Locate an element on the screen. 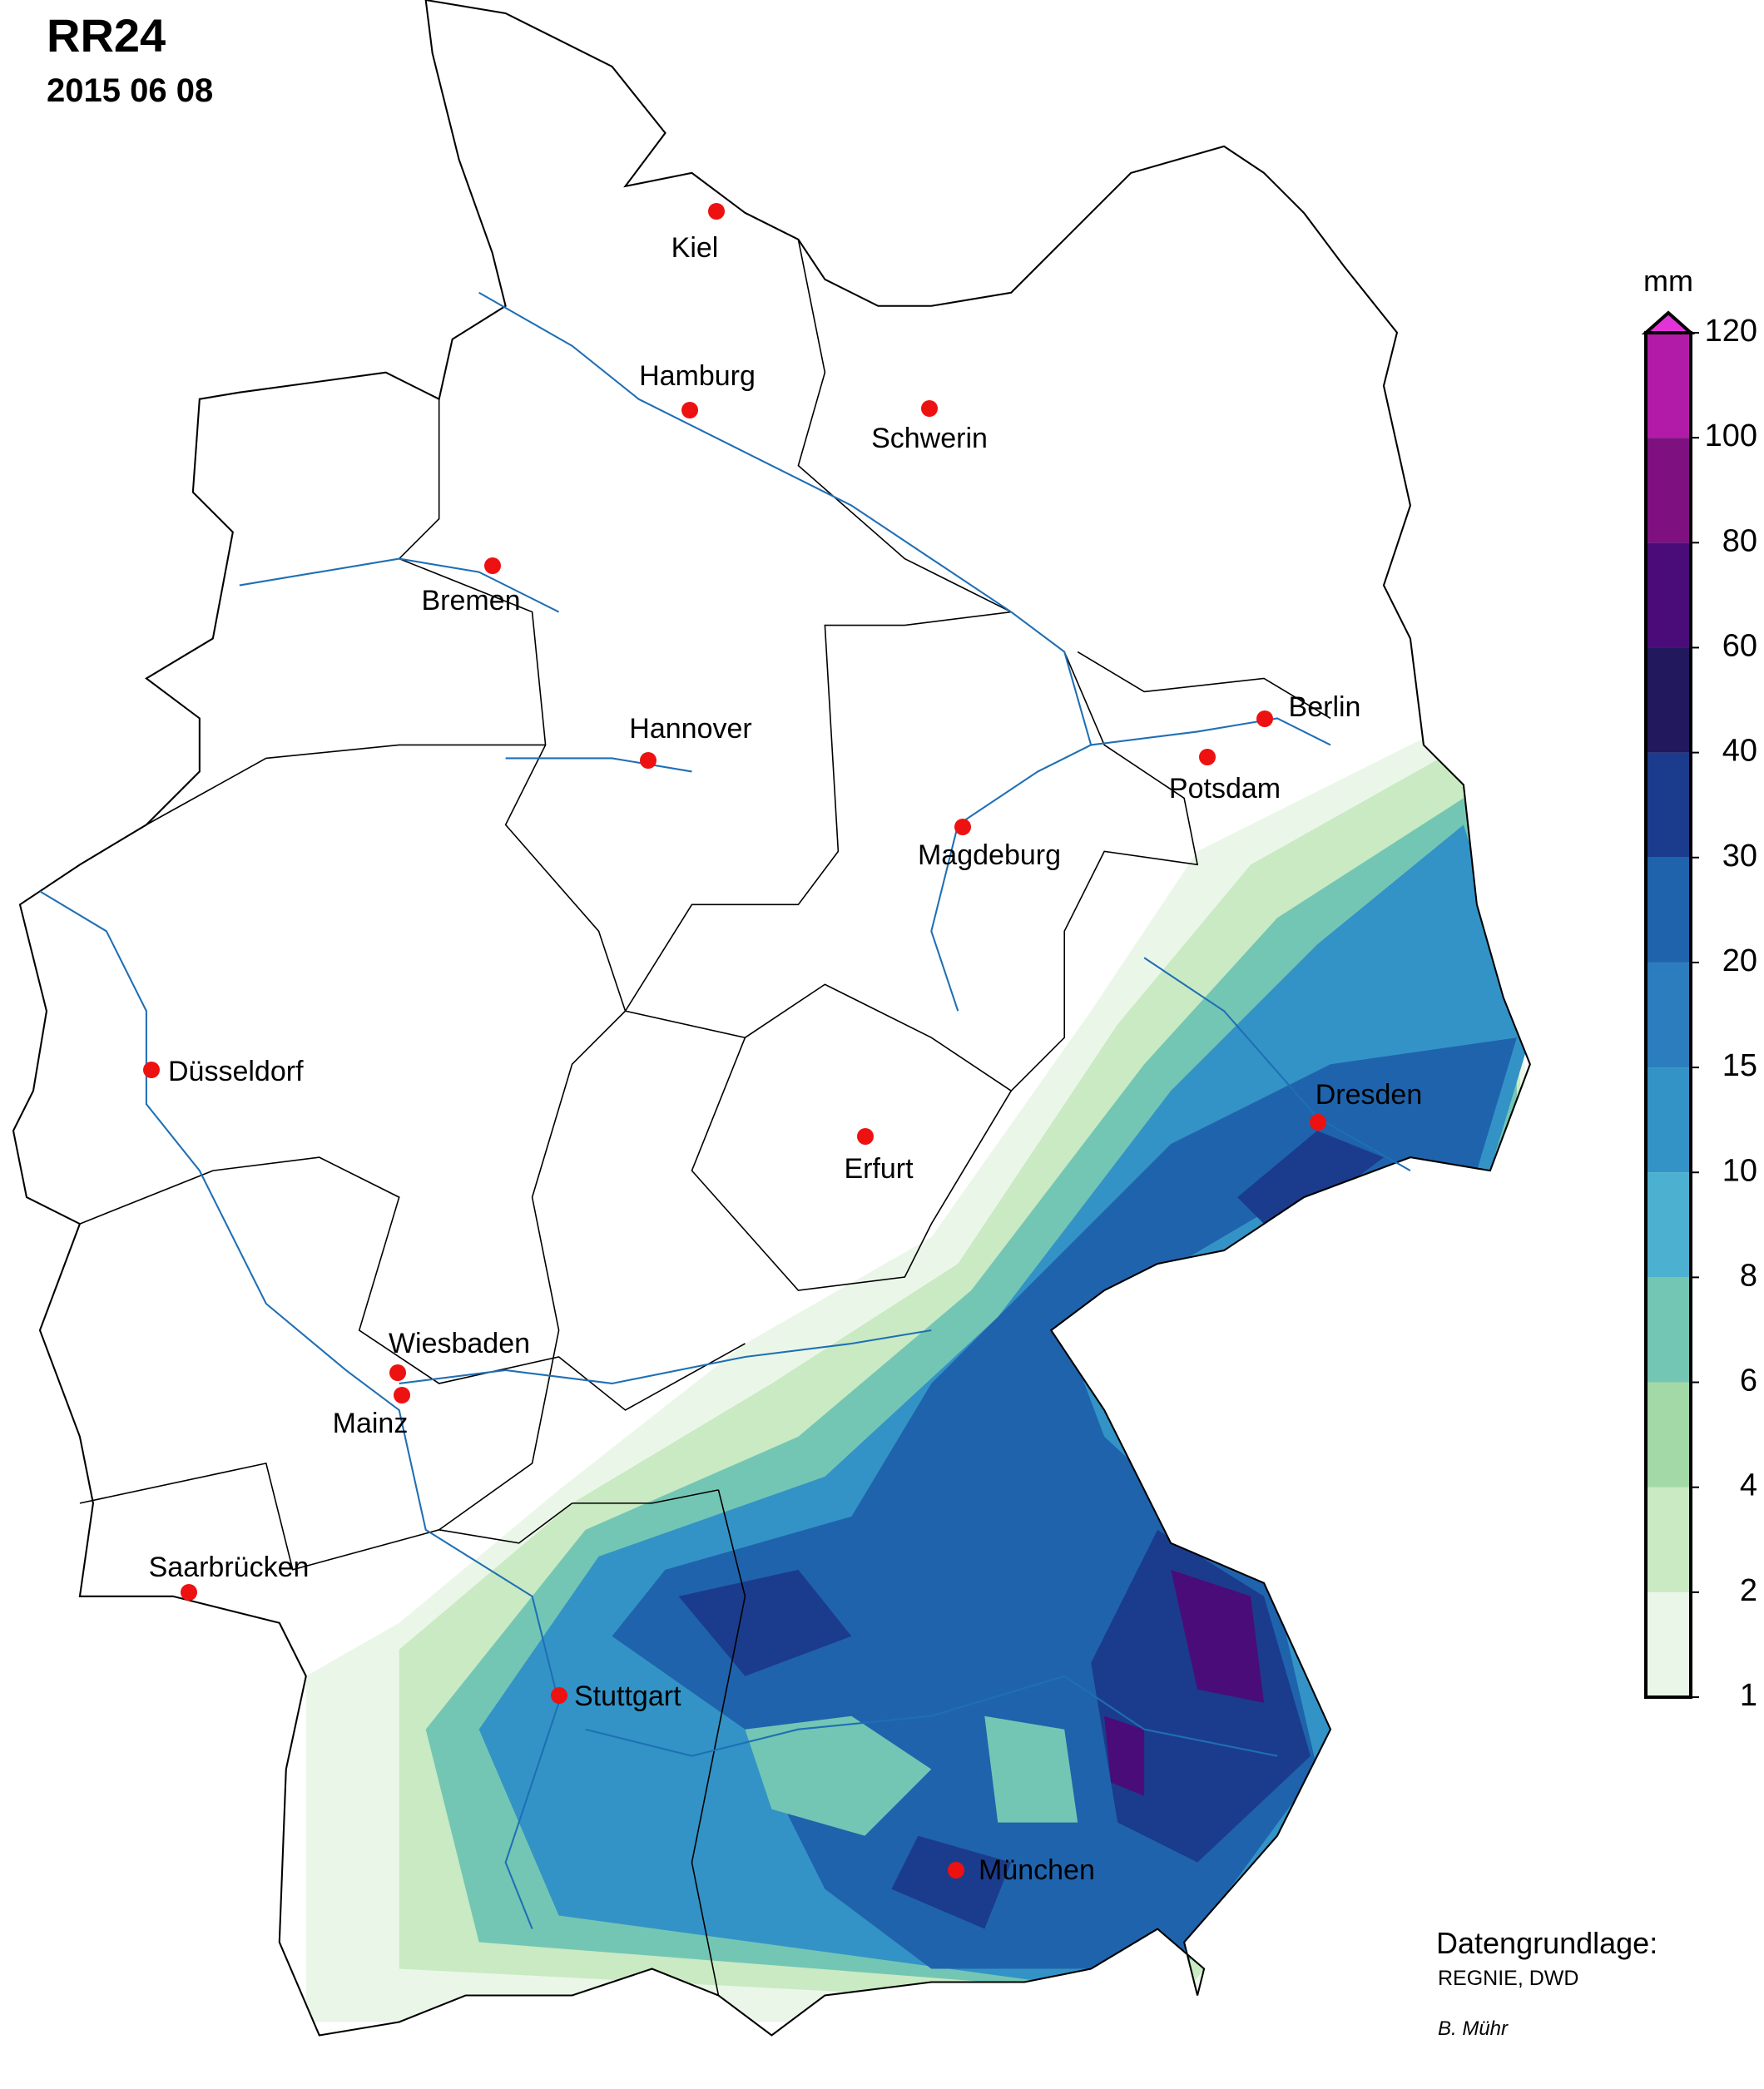 This screenshot has width=1764, height=2089. city-label: Kiel is located at coordinates (695, 248).